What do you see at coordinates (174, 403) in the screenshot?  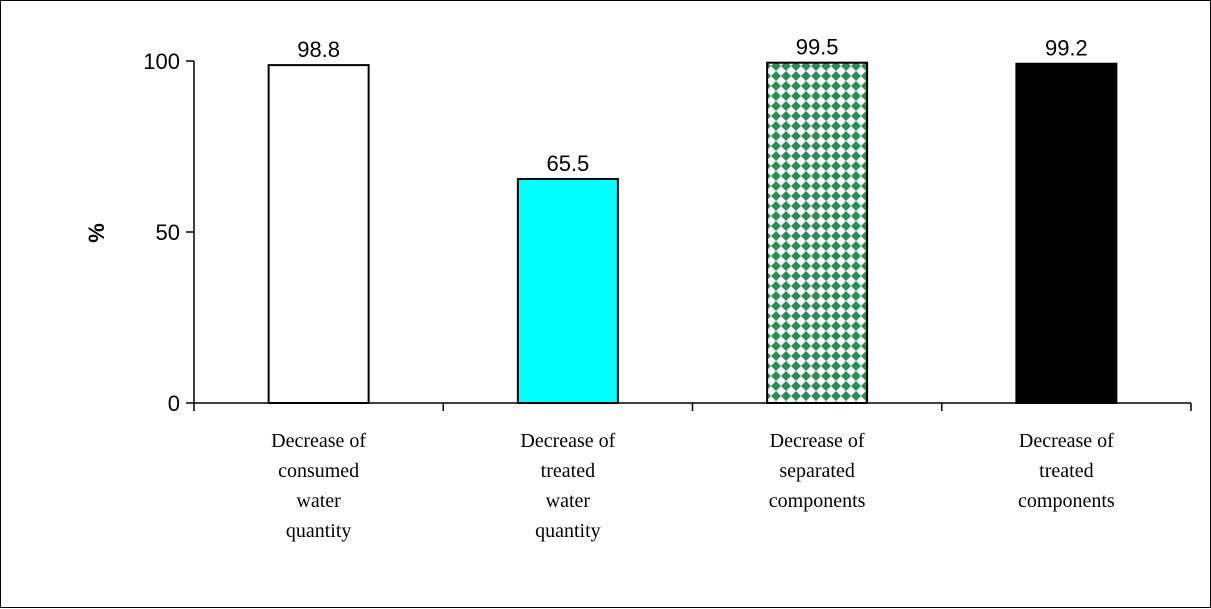 I see `y-tick-label: 0` at bounding box center [174, 403].